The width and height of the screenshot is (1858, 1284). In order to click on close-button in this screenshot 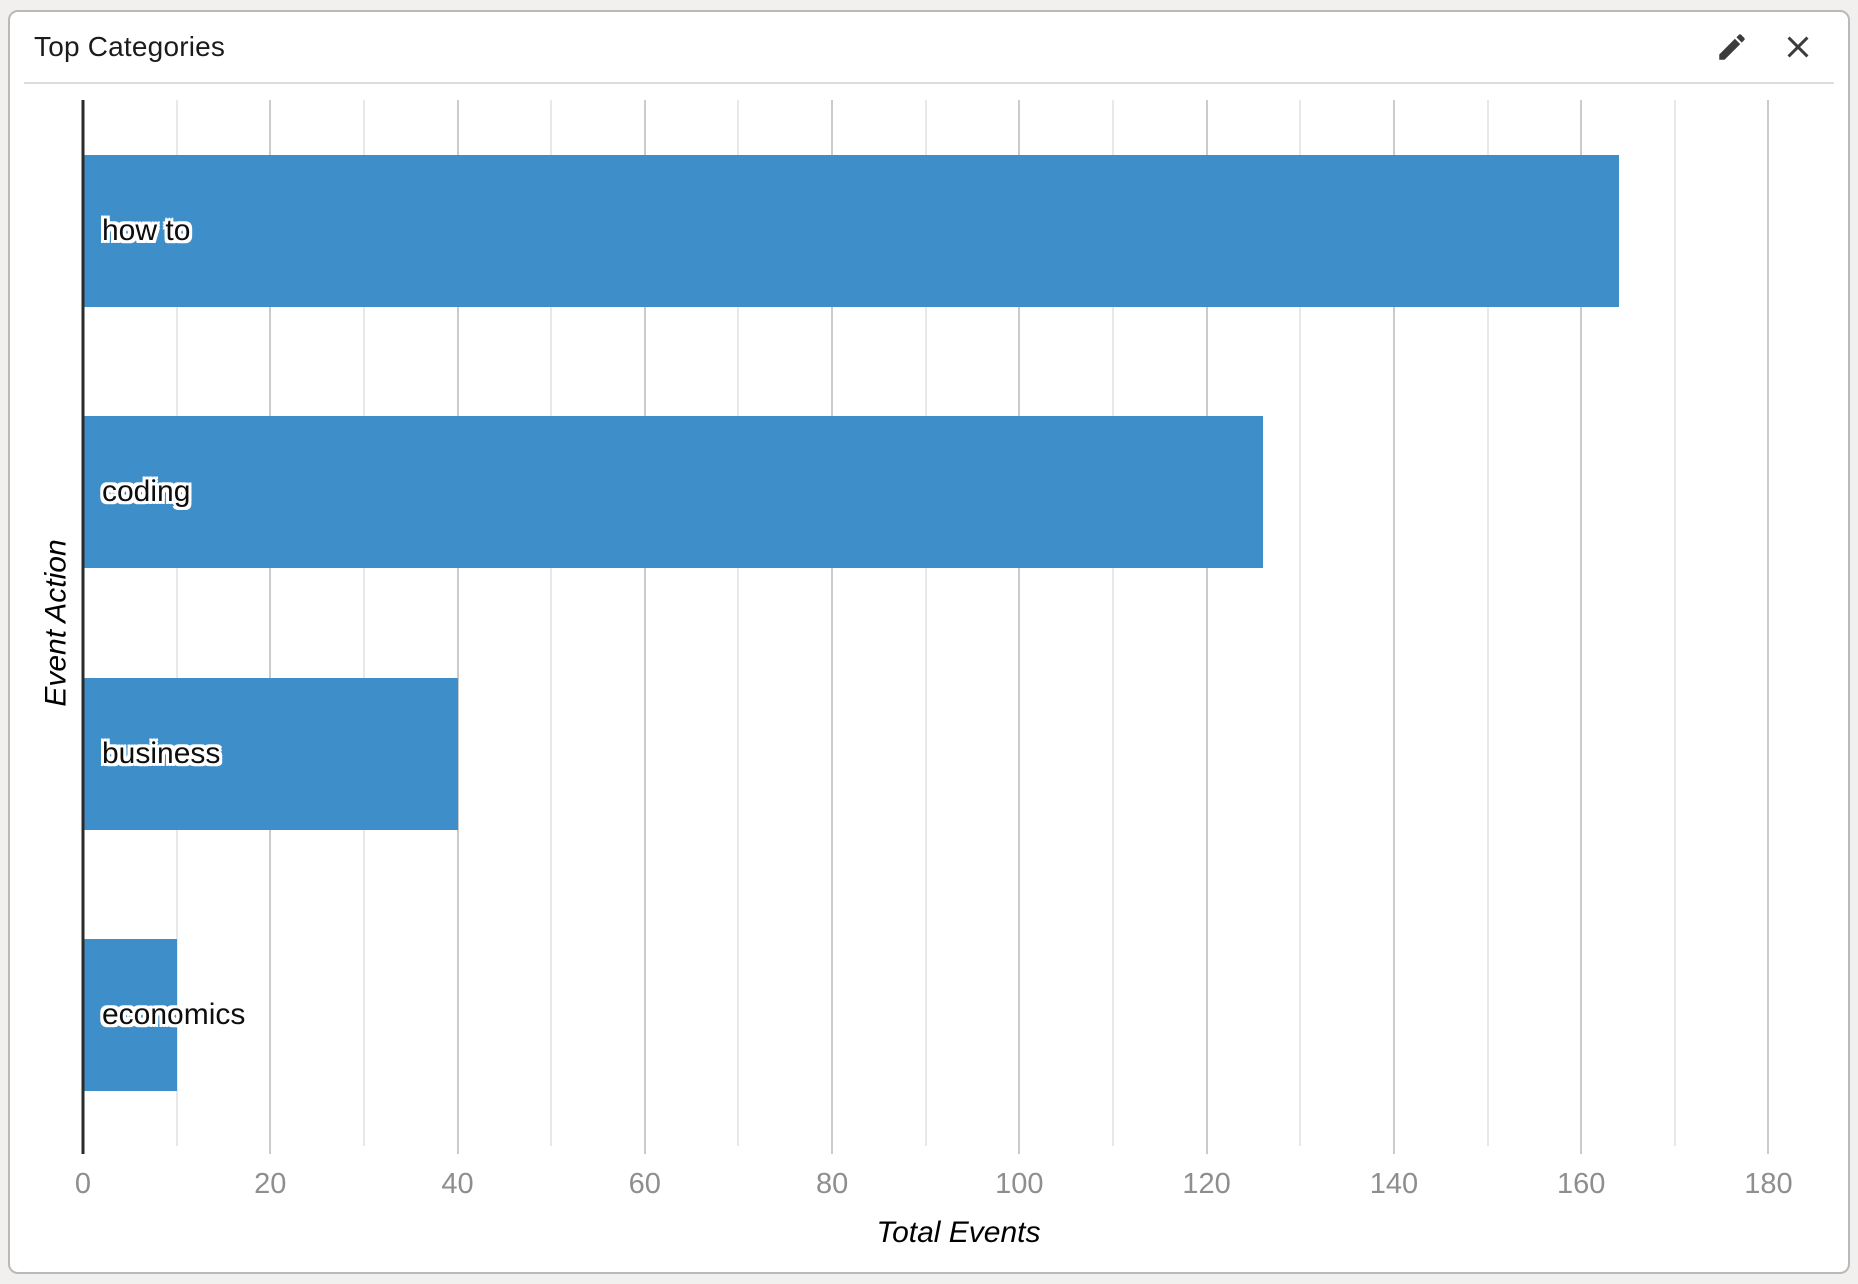, I will do `click(1798, 47)`.